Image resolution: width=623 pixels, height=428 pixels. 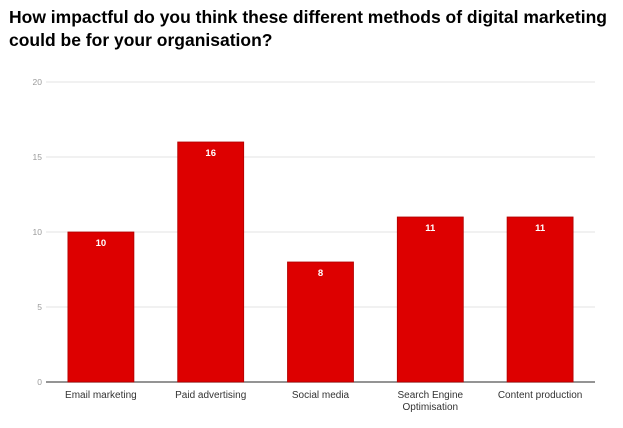 What do you see at coordinates (39, 382) in the screenshot?
I see `y-tick-label: 0` at bounding box center [39, 382].